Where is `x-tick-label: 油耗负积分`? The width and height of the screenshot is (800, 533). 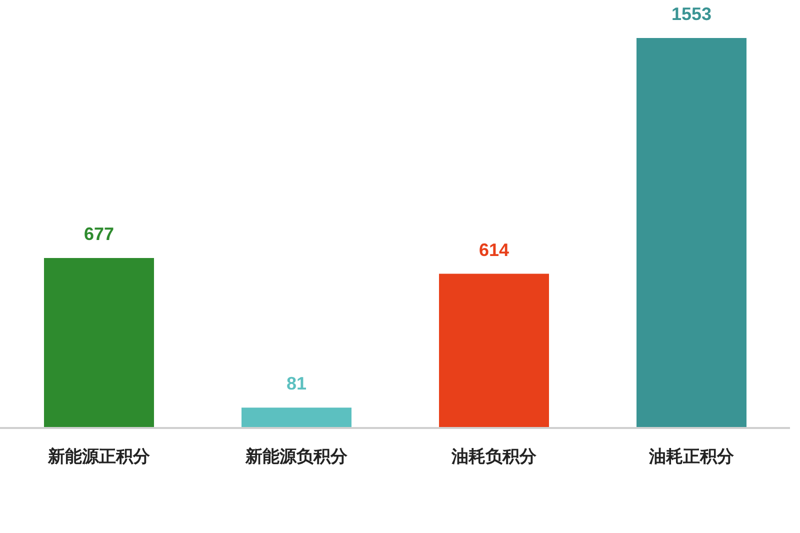
x-tick-label: 油耗负积分 is located at coordinates (494, 456).